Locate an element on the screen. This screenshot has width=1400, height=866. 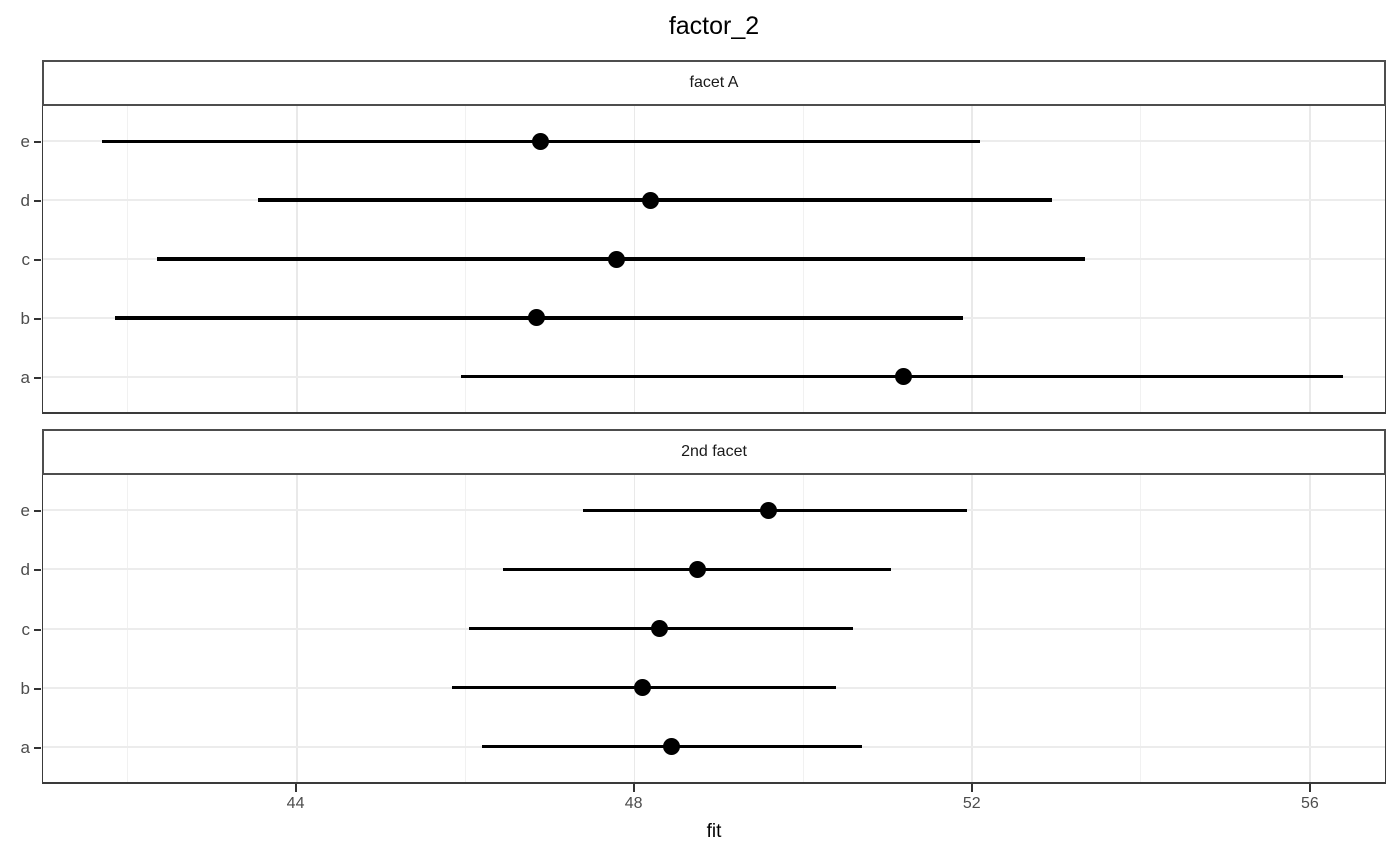
x-axis-title: fit is located at coordinates (714, 831).